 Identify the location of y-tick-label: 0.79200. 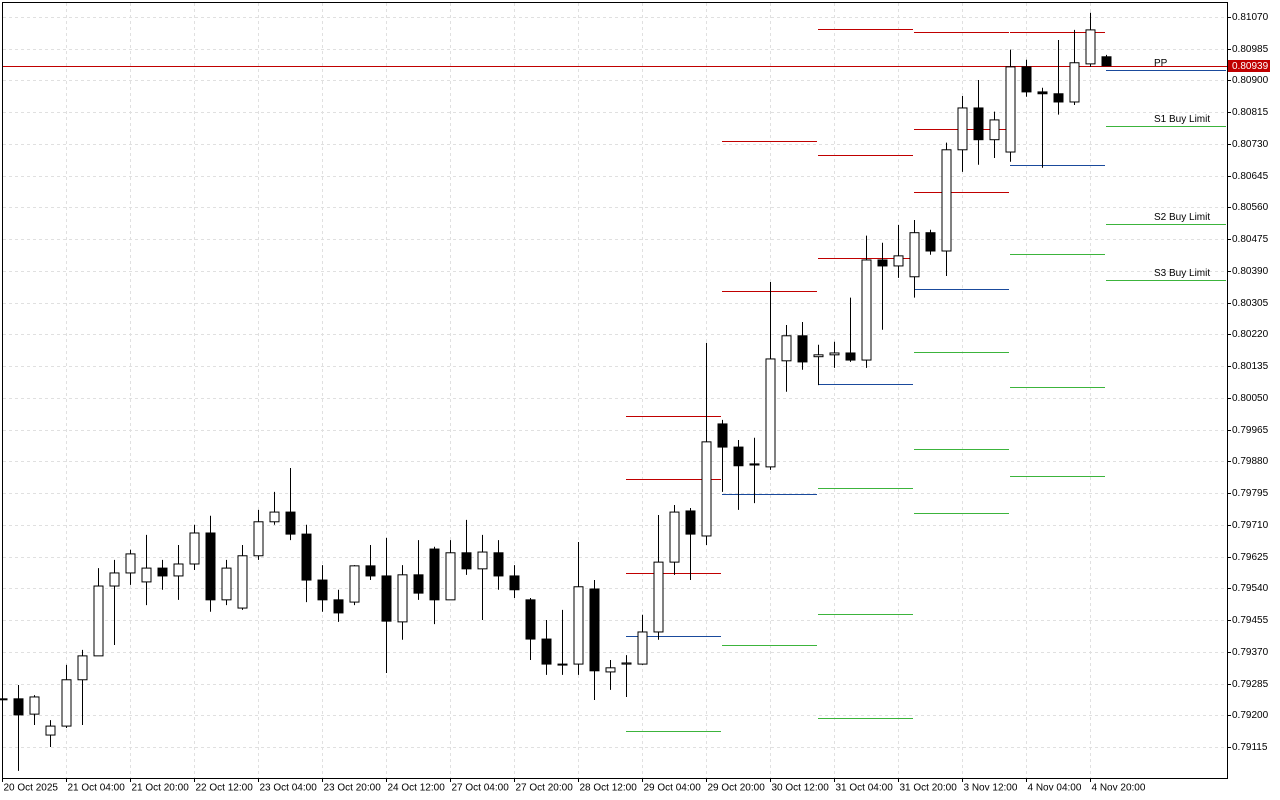
(1250, 715).